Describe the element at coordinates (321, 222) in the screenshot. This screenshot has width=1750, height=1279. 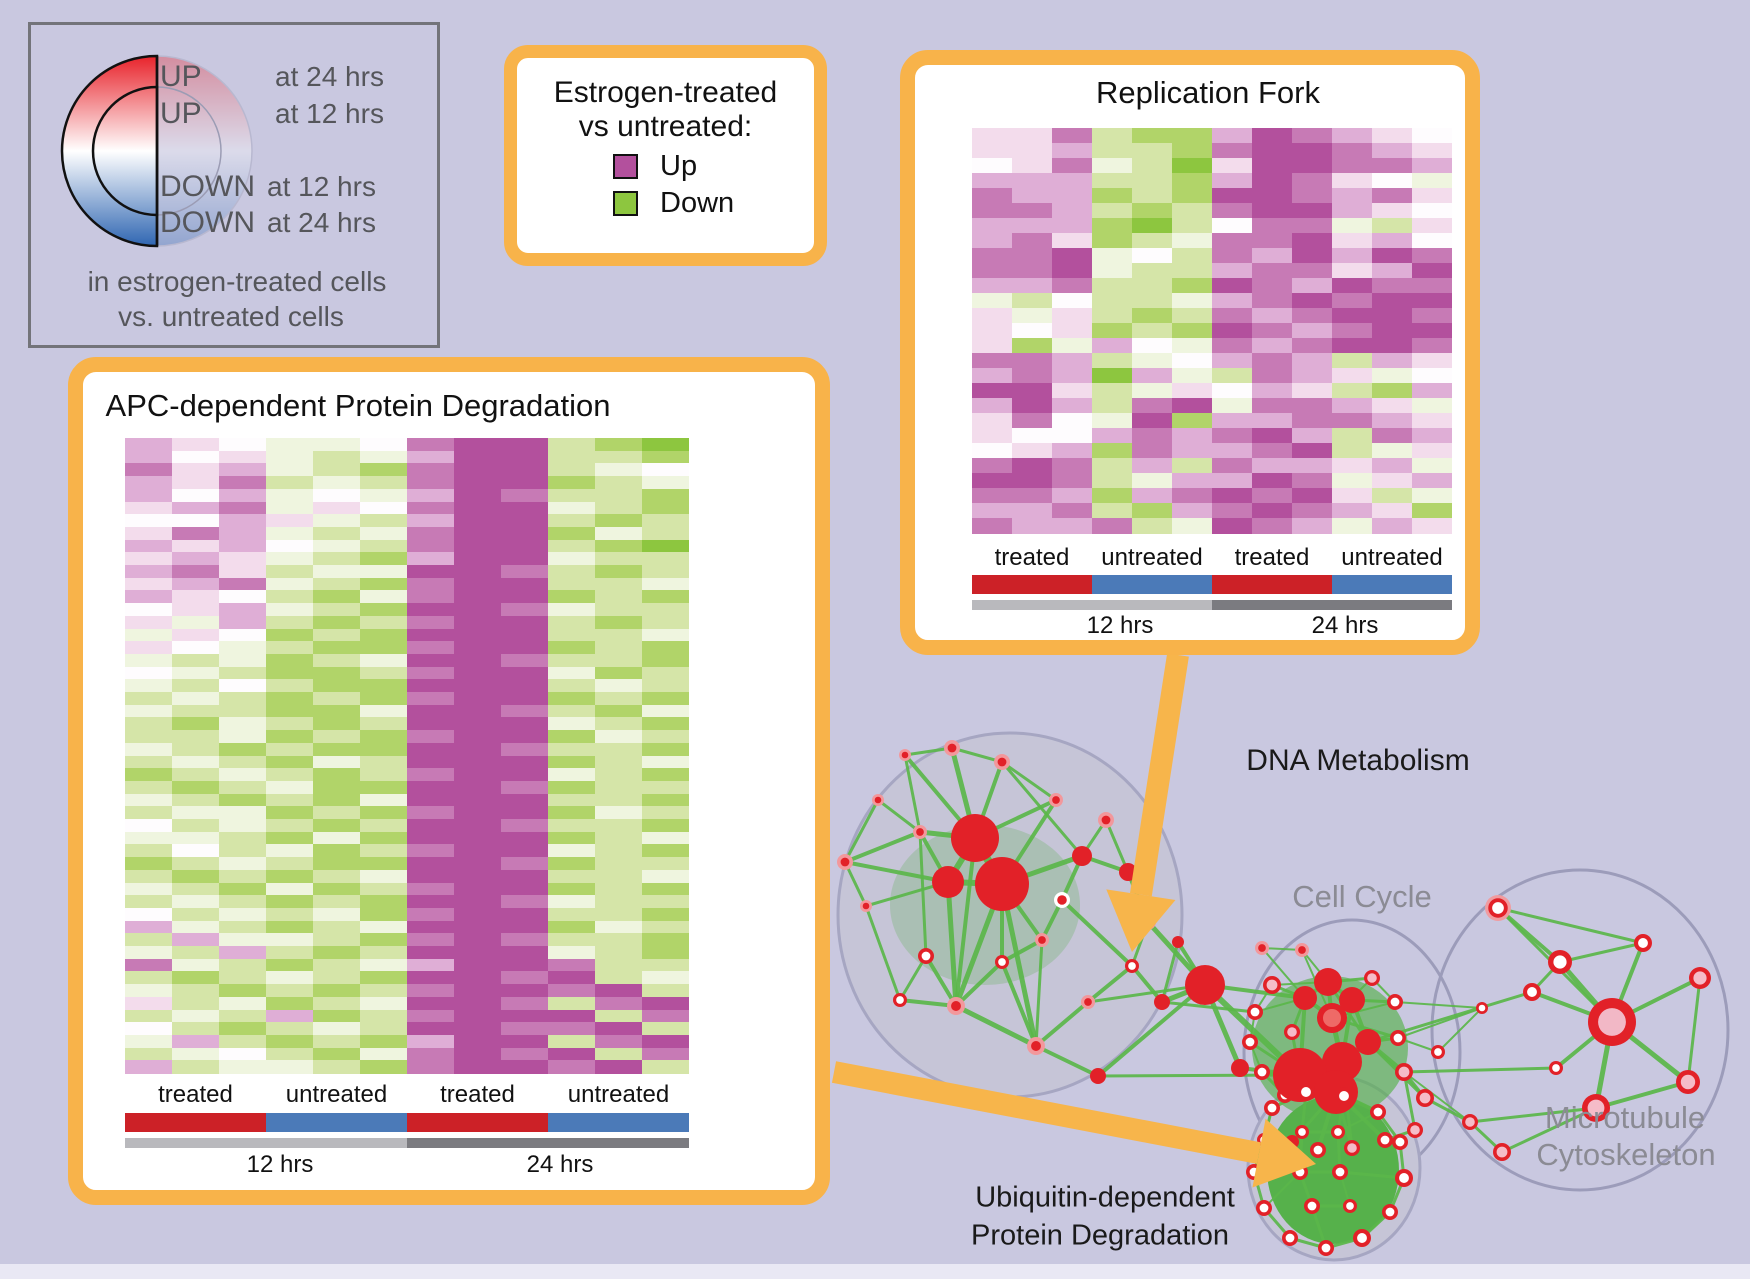
I see `key-down-24-time: at 24 hrs` at that location.